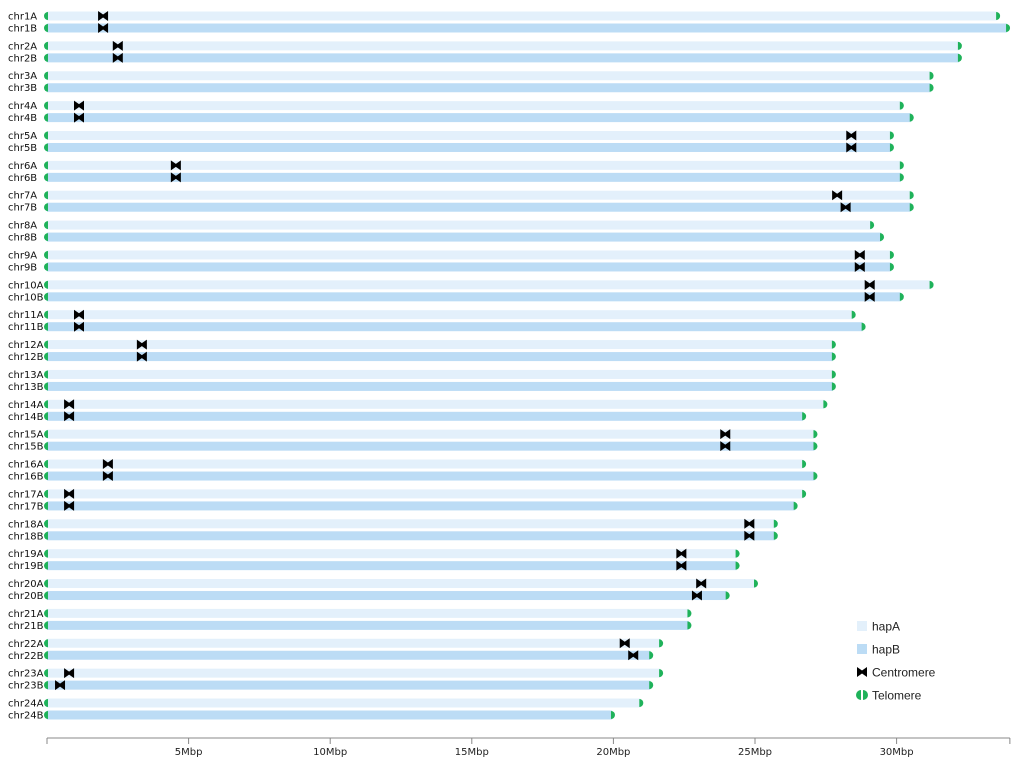 The height and width of the screenshot is (764, 1024). Describe the element at coordinates (456, 106) in the screenshot. I see `chromosome-chr4A: chr4A` at that location.